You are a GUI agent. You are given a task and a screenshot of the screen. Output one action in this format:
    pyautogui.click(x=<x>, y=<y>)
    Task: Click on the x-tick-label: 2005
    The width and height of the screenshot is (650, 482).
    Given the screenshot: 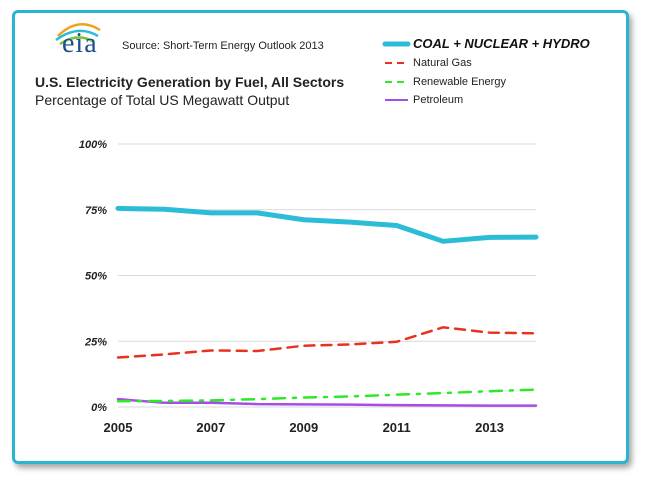 What is the action you would take?
    pyautogui.click(x=118, y=427)
    